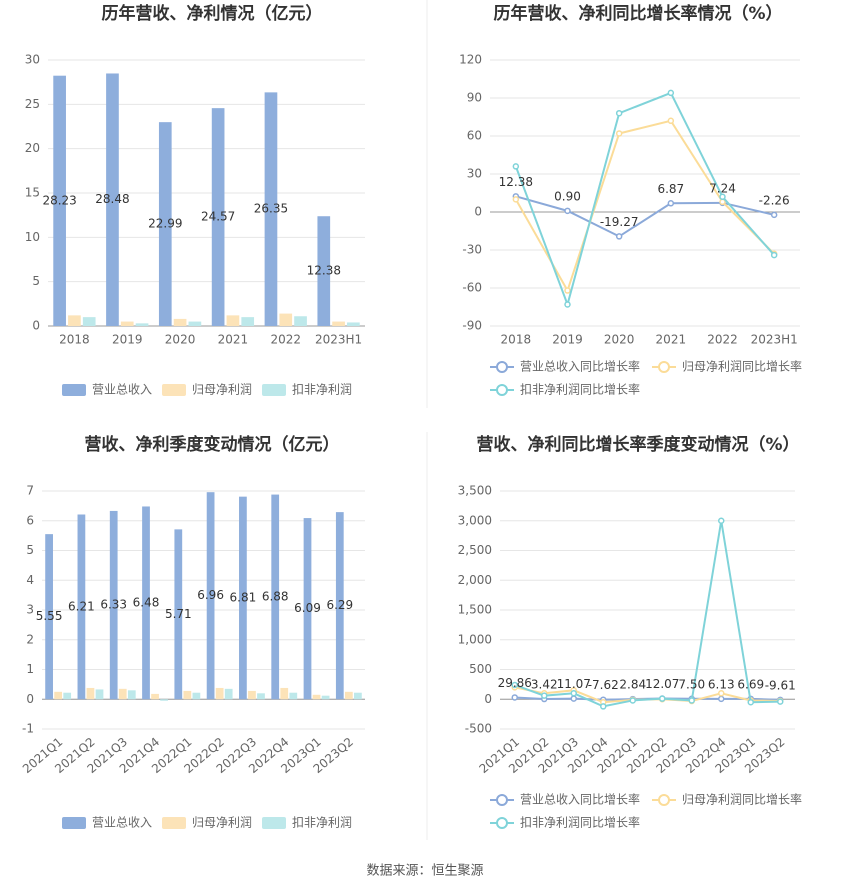  Describe the element at coordinates (774, 200) in the screenshot. I see `data-label: -2.26` at that location.